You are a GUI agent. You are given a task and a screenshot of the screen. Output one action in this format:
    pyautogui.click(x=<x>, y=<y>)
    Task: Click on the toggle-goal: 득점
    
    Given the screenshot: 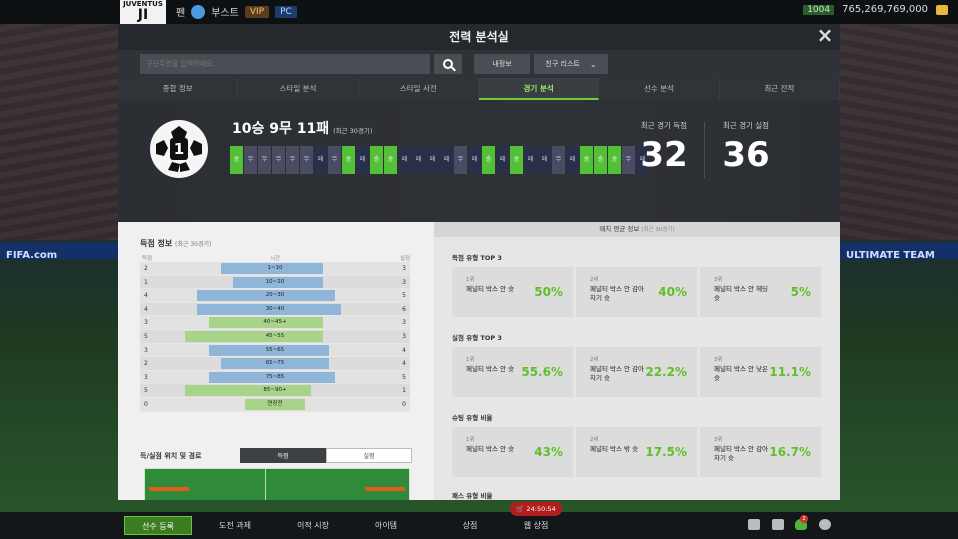 What is the action you would take?
    pyautogui.click(x=283, y=455)
    